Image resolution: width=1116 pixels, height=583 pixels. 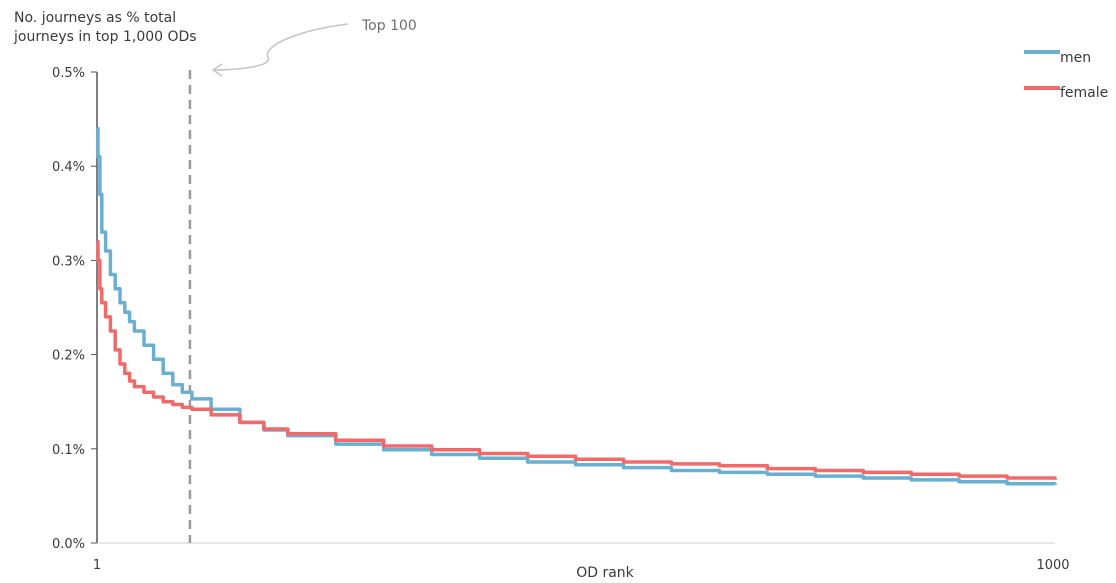 I want to click on y-tick-label: 0.5%, so click(x=68, y=73).